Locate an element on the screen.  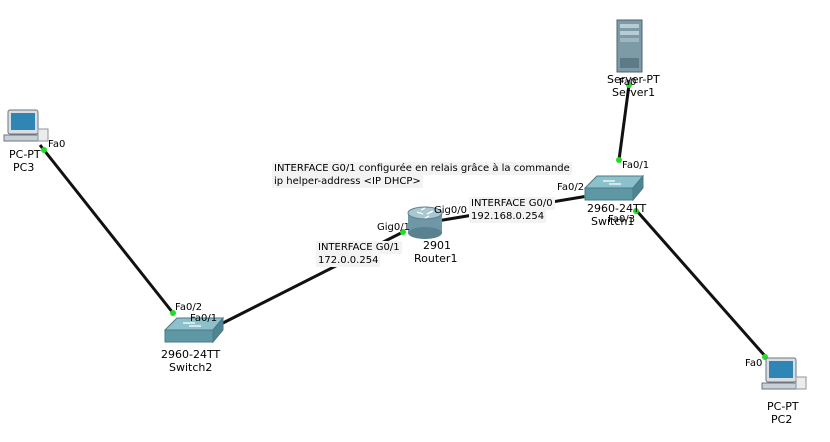
server1-type-label: Server-PT is located at coordinates (633, 79).